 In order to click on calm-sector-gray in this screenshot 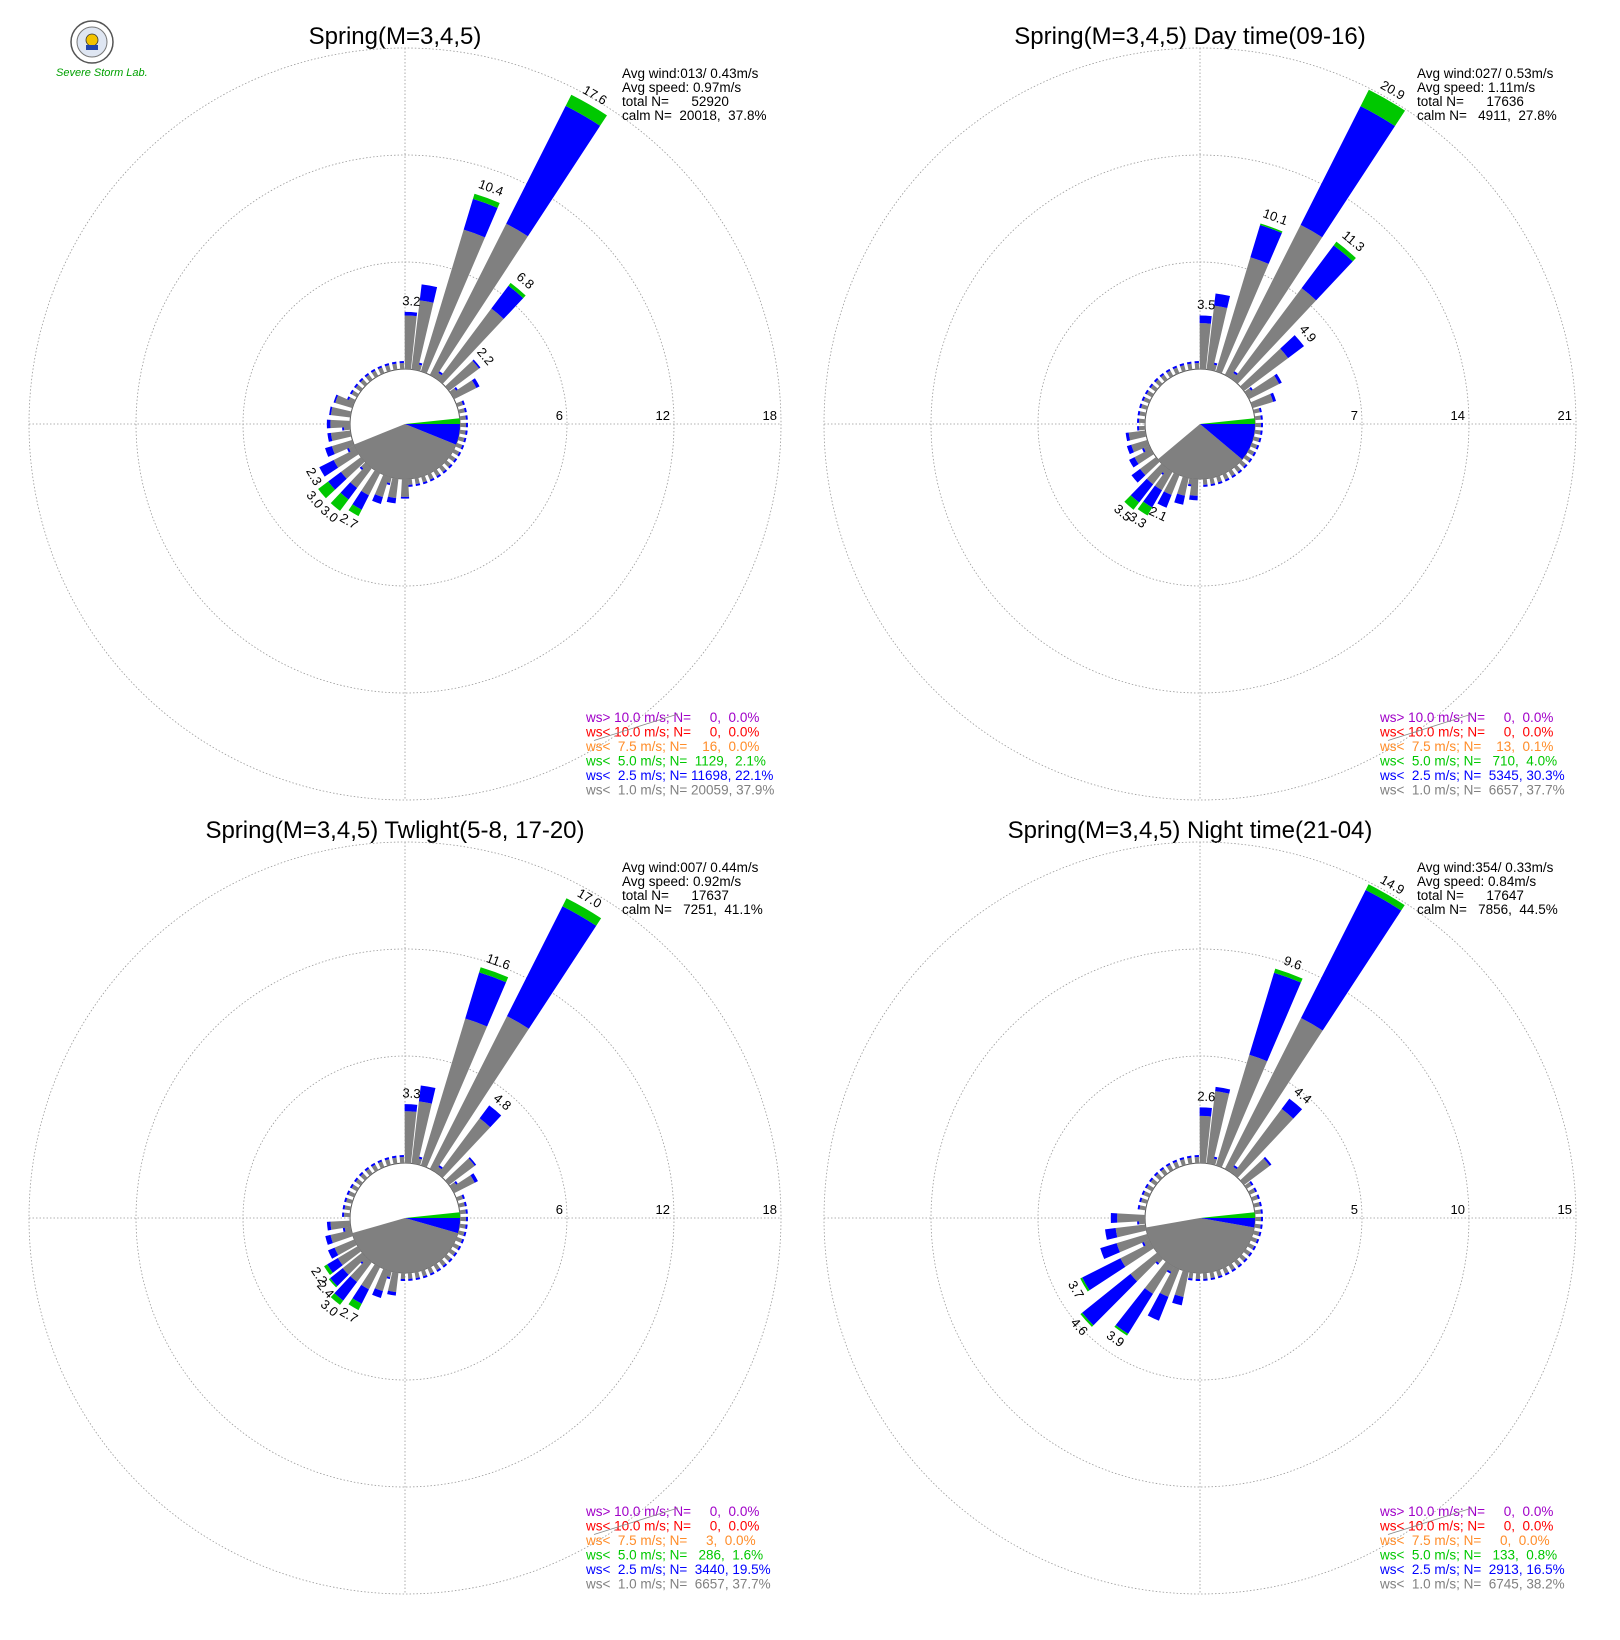, I will do `click(405, 1245)`.